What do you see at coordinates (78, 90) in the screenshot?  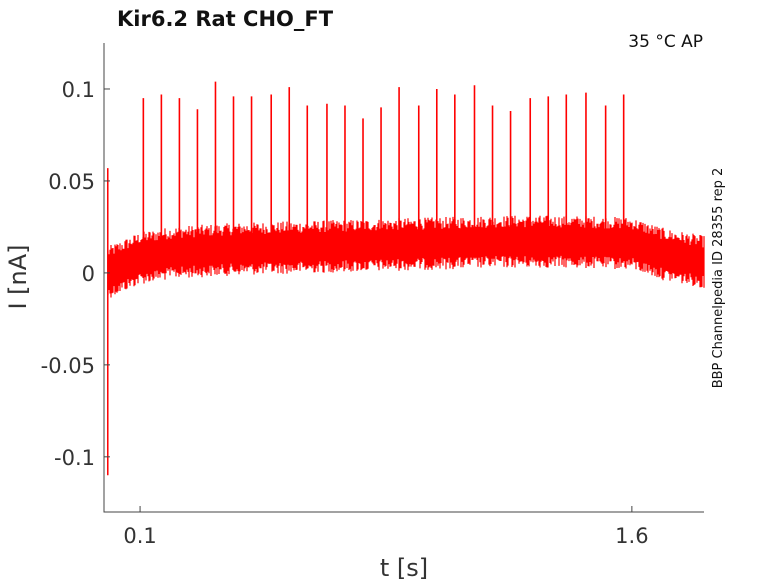 I see `y-tick-label: 0.1` at bounding box center [78, 90].